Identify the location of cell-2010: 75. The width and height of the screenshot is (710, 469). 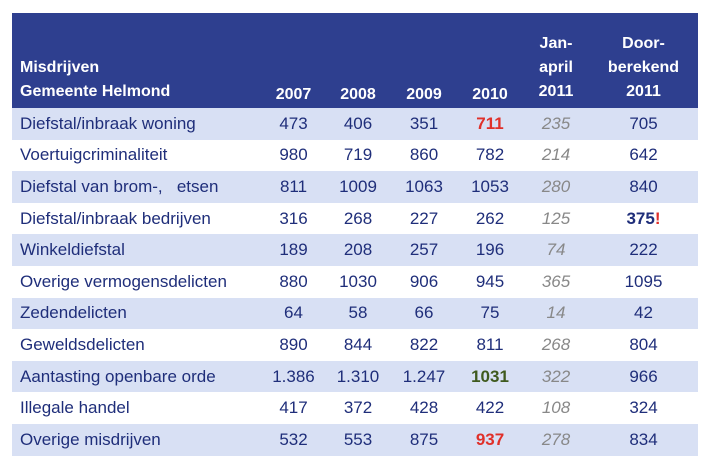
(490, 313).